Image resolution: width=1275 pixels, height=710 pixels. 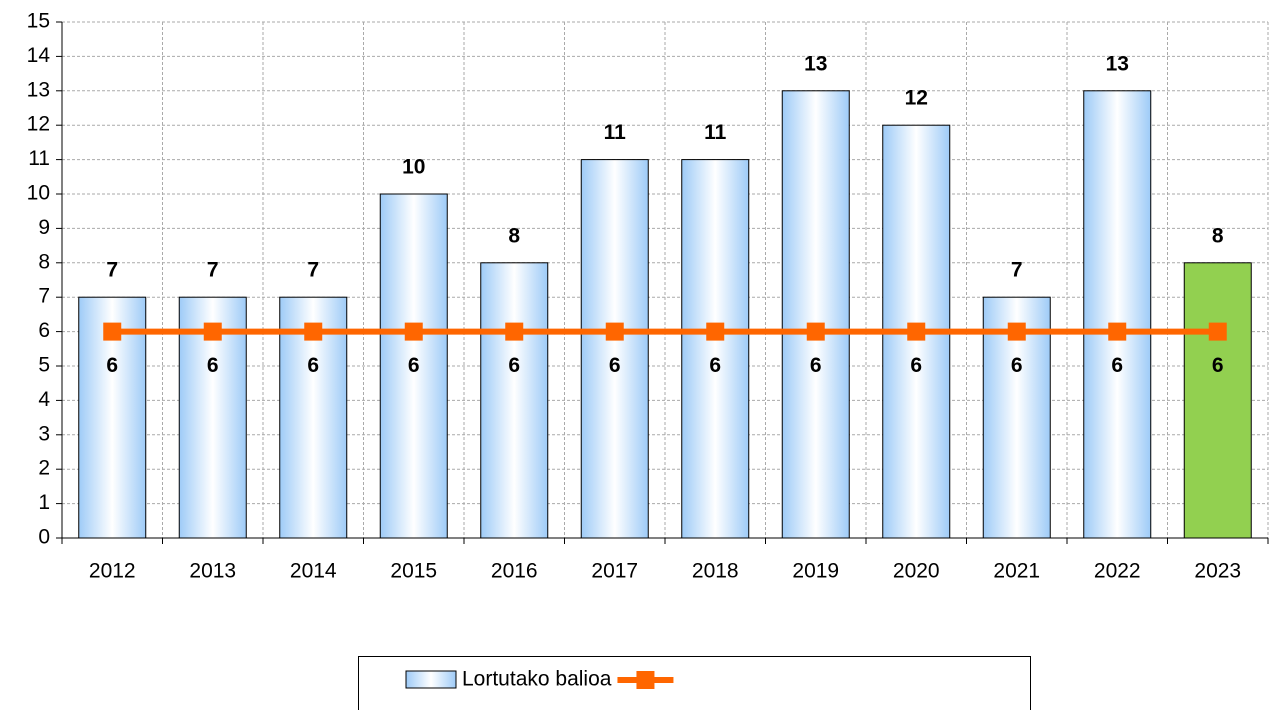 I want to click on x-tick-label: 2018, so click(x=715, y=571).